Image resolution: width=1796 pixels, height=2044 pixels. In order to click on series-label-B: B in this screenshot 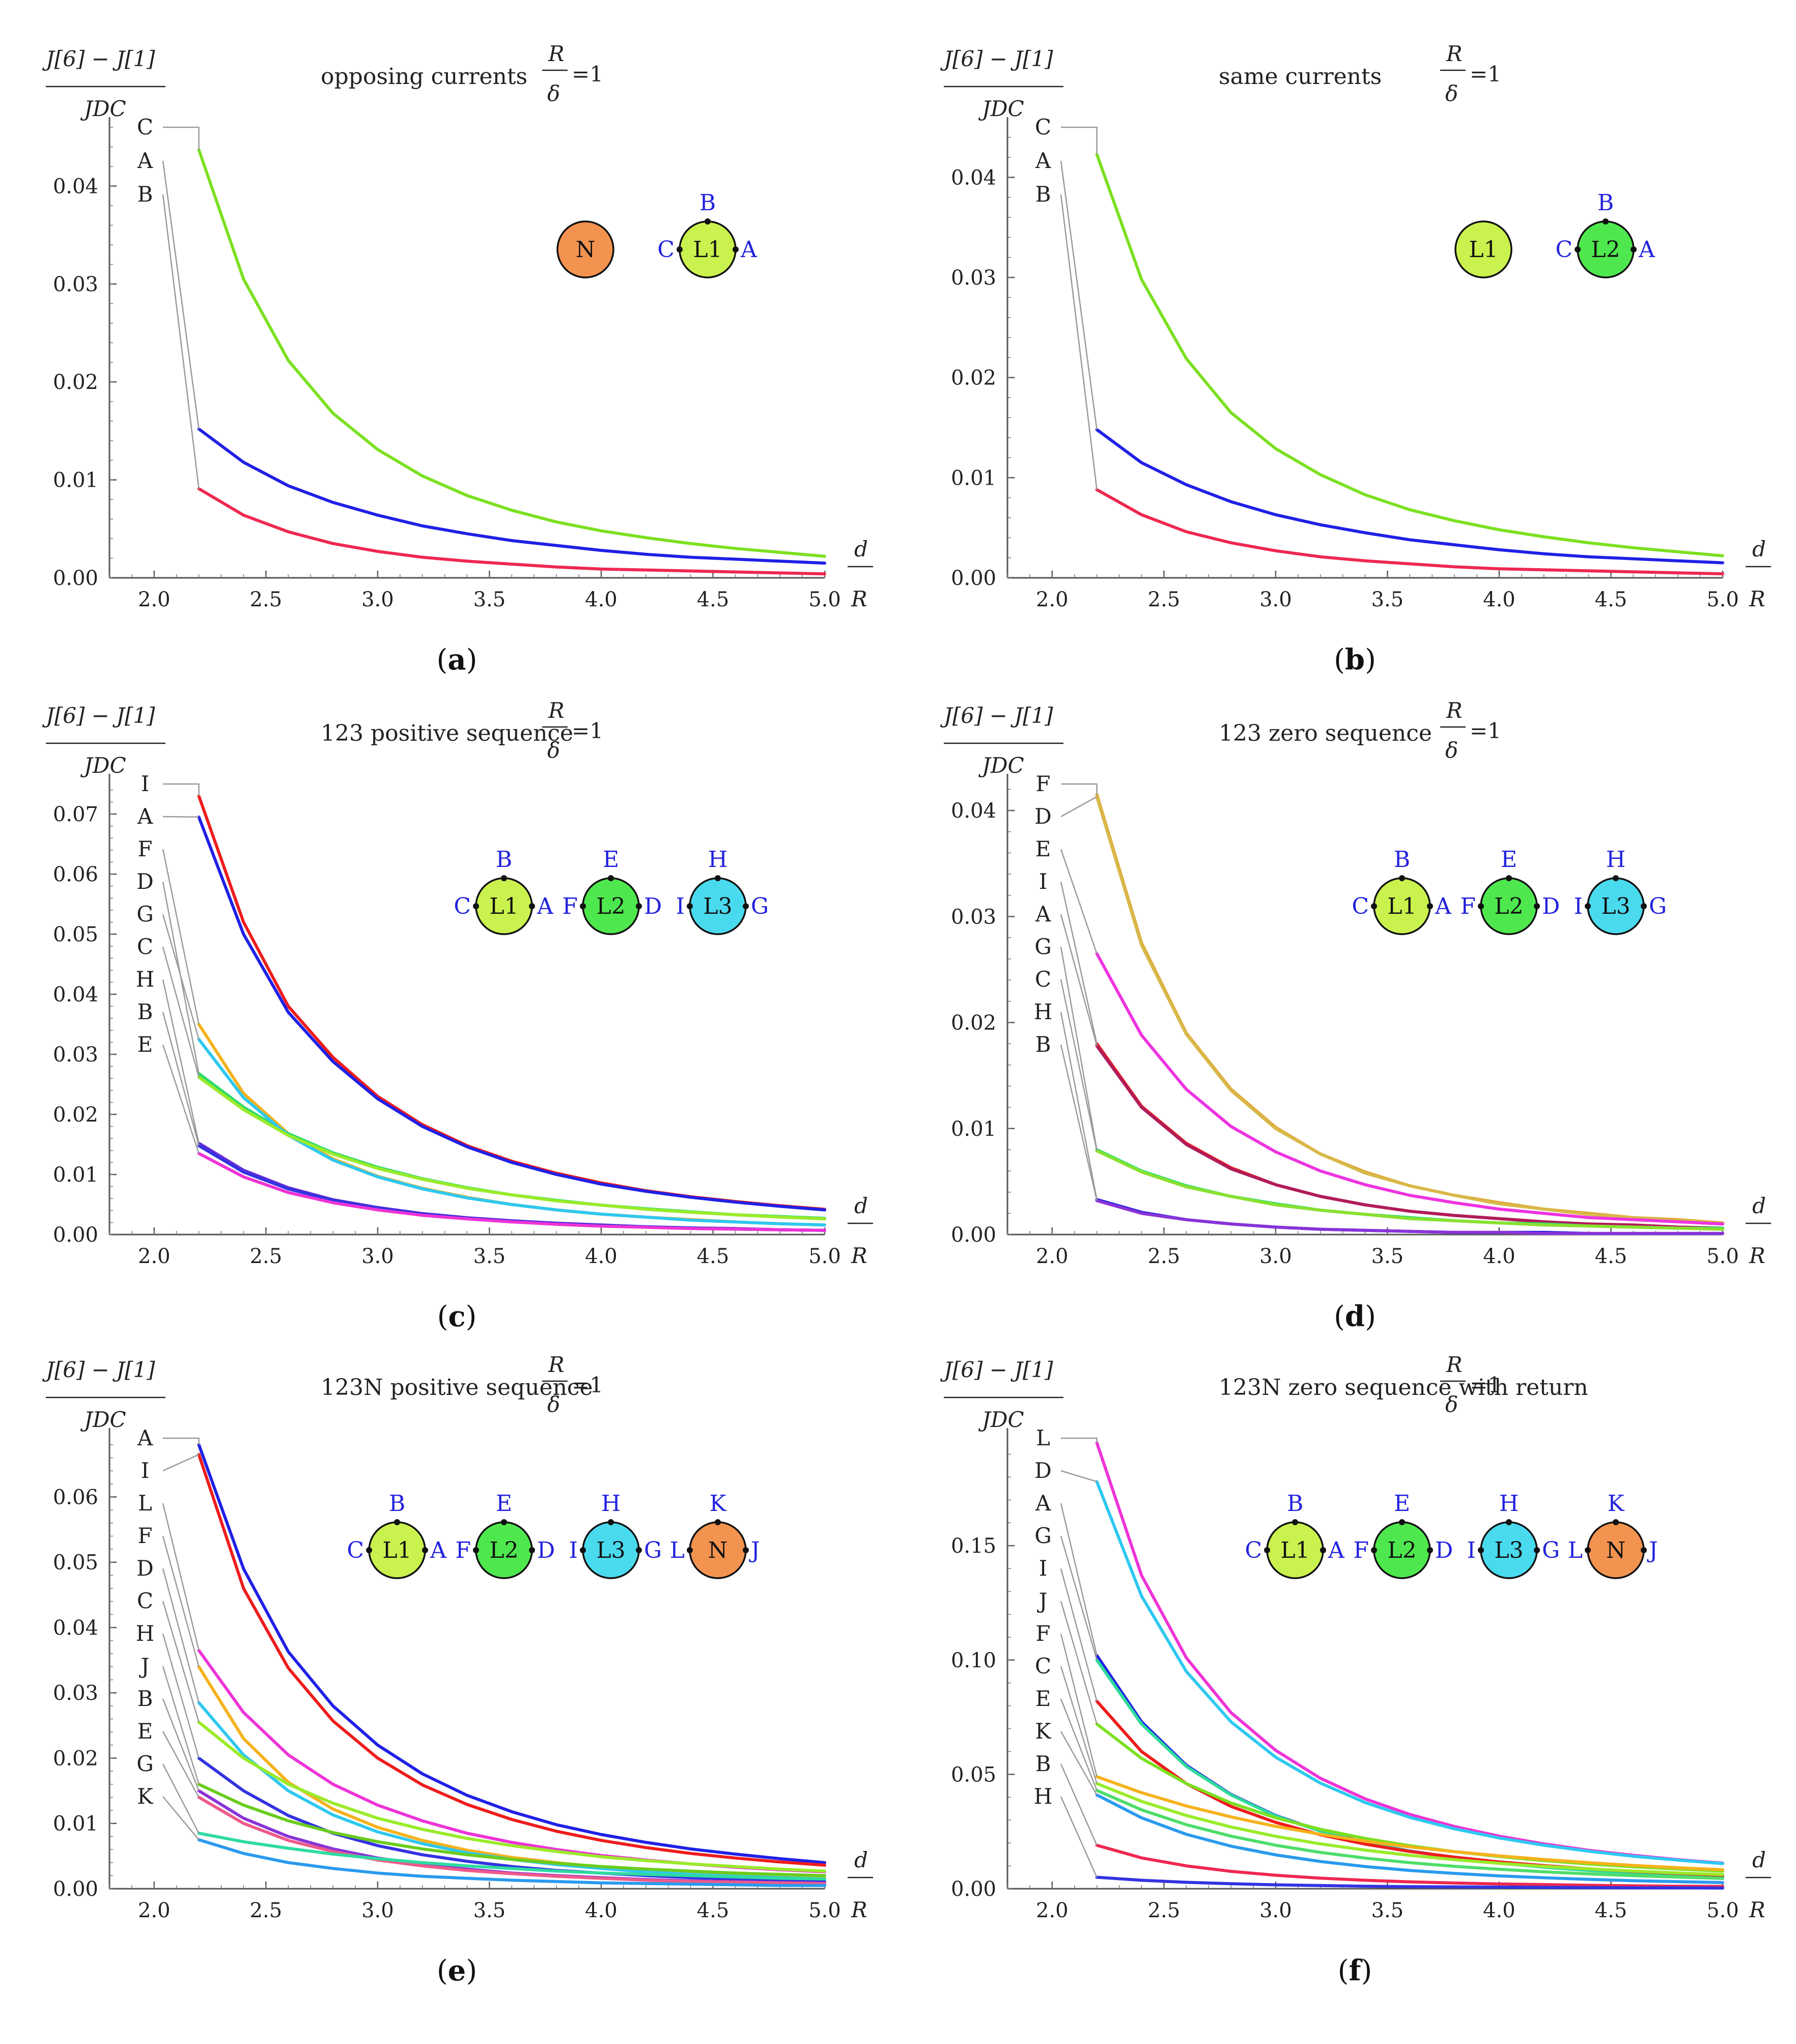, I will do `click(1043, 194)`.